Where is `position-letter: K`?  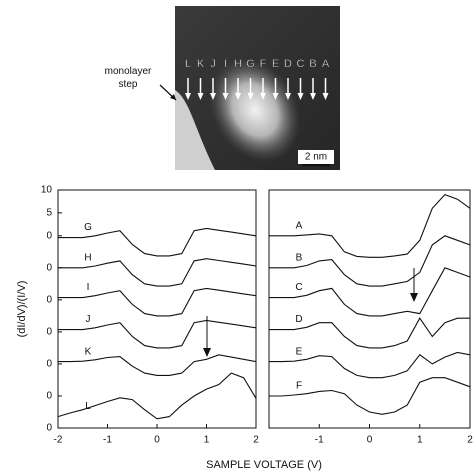 position-letter: K is located at coordinates (201, 64).